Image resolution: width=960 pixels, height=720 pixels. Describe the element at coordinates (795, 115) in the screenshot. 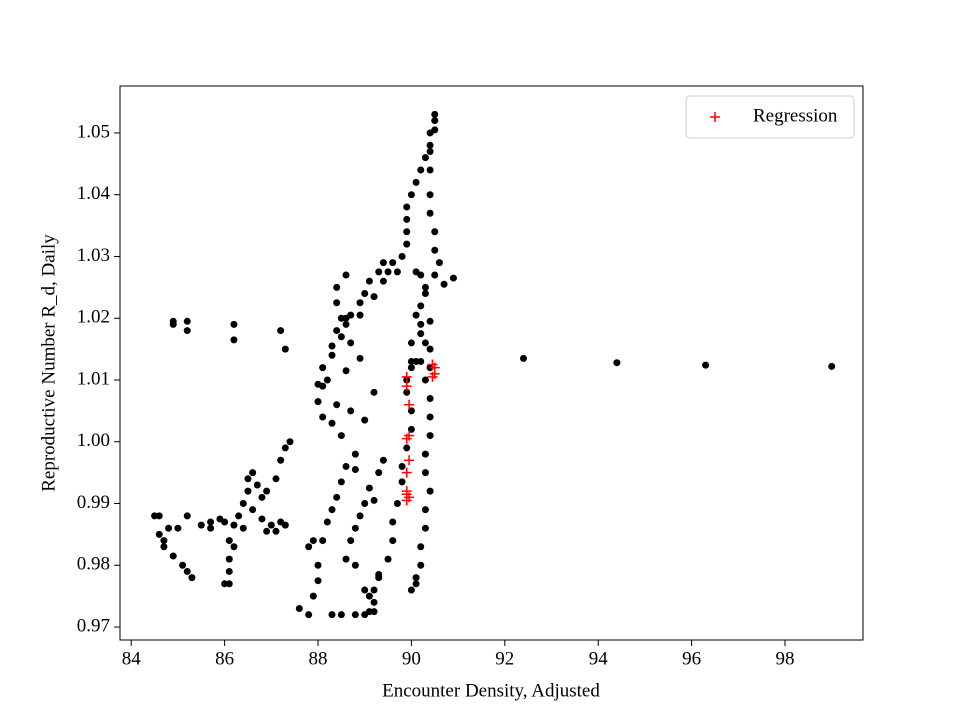

I see `legend-label: Regression` at that location.